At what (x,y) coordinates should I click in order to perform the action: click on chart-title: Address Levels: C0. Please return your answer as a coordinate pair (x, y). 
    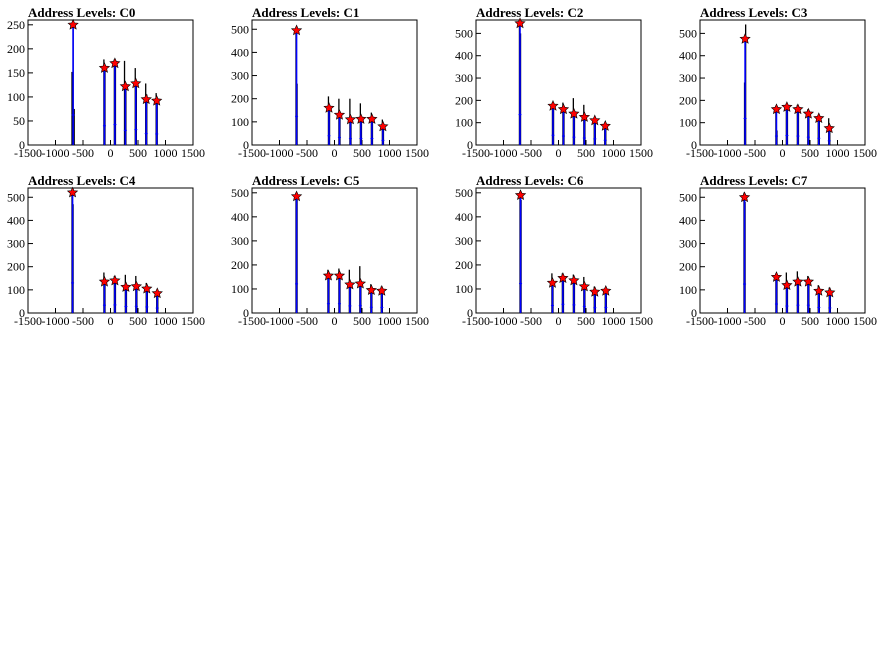
    Looking at the image, I should click on (81, 12).